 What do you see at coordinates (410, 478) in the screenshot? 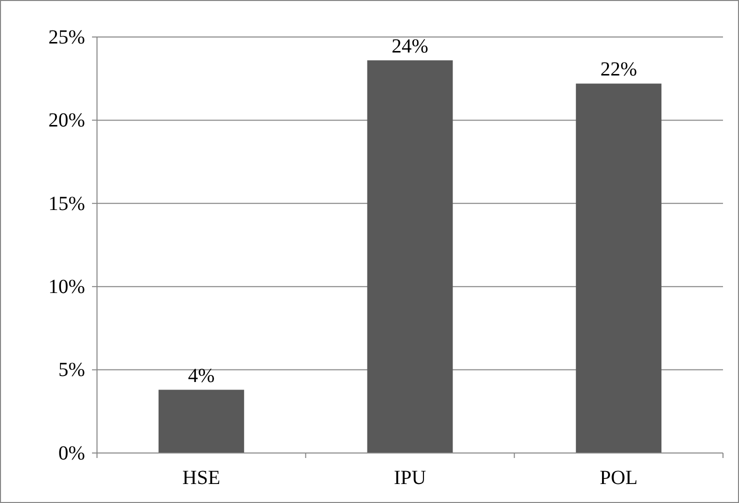
I see `x-tick-label: IPU` at bounding box center [410, 478].